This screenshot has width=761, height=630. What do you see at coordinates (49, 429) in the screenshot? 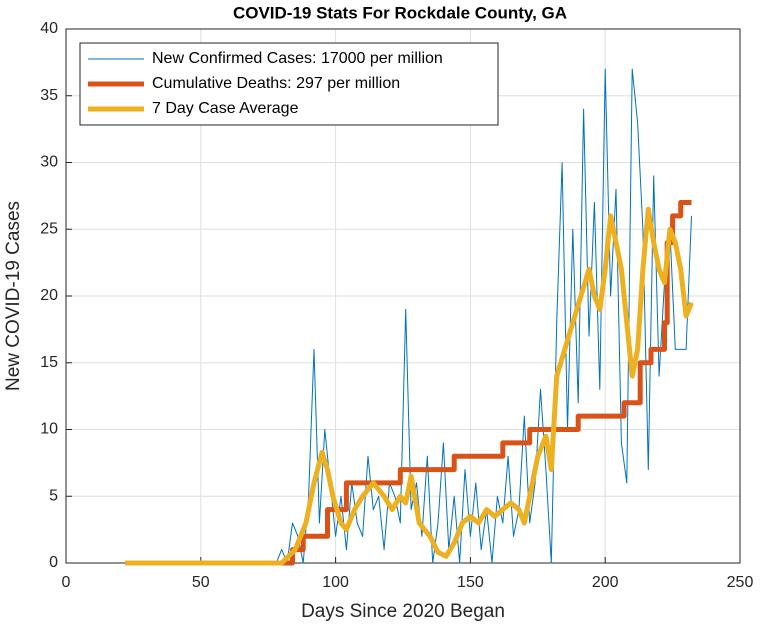
I see `y-tick-label: 10` at bounding box center [49, 429].